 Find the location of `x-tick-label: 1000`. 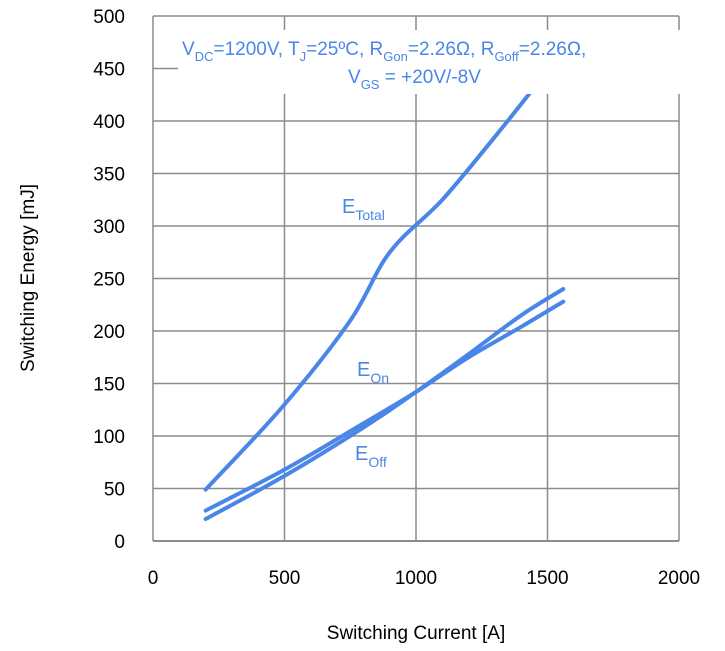

x-tick-label: 1000 is located at coordinates (416, 578).